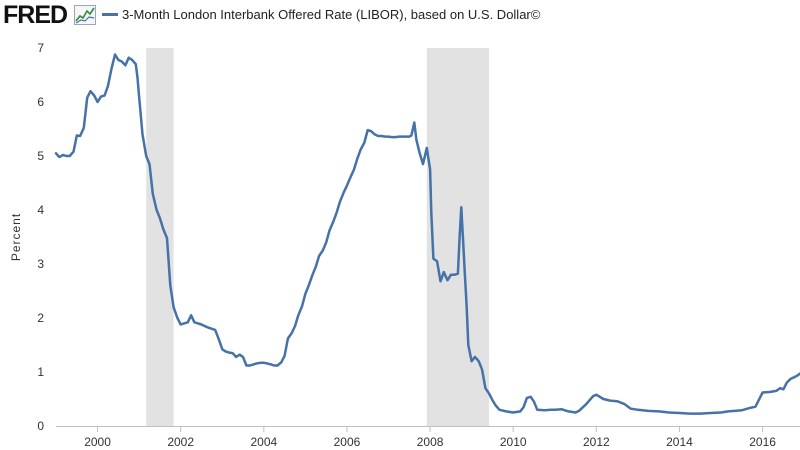  What do you see at coordinates (40, 237) in the screenshot?
I see `y-axis-ticks: 0 1 2 3 4 5 6 7` at bounding box center [40, 237].